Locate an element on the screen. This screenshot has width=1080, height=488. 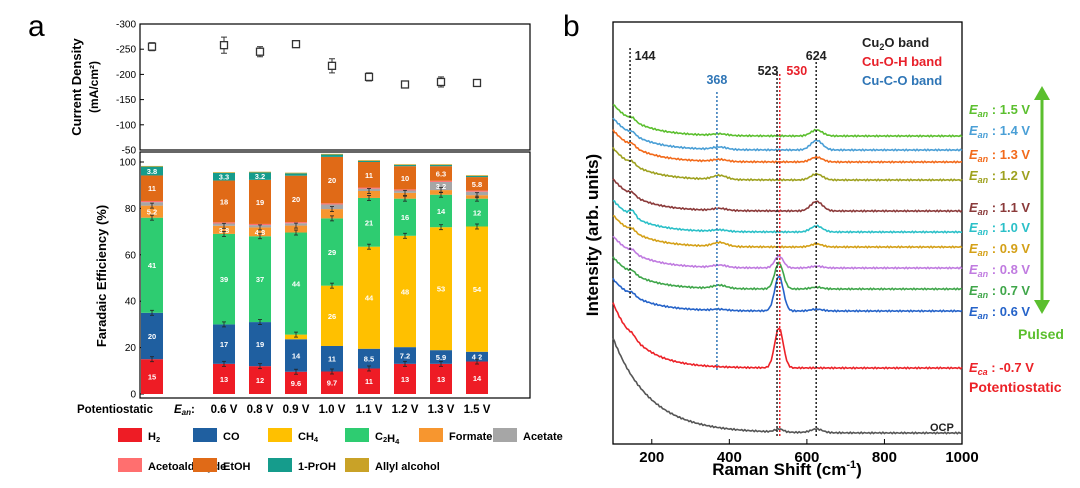
current-density-frame is located at coordinates (335, 87).